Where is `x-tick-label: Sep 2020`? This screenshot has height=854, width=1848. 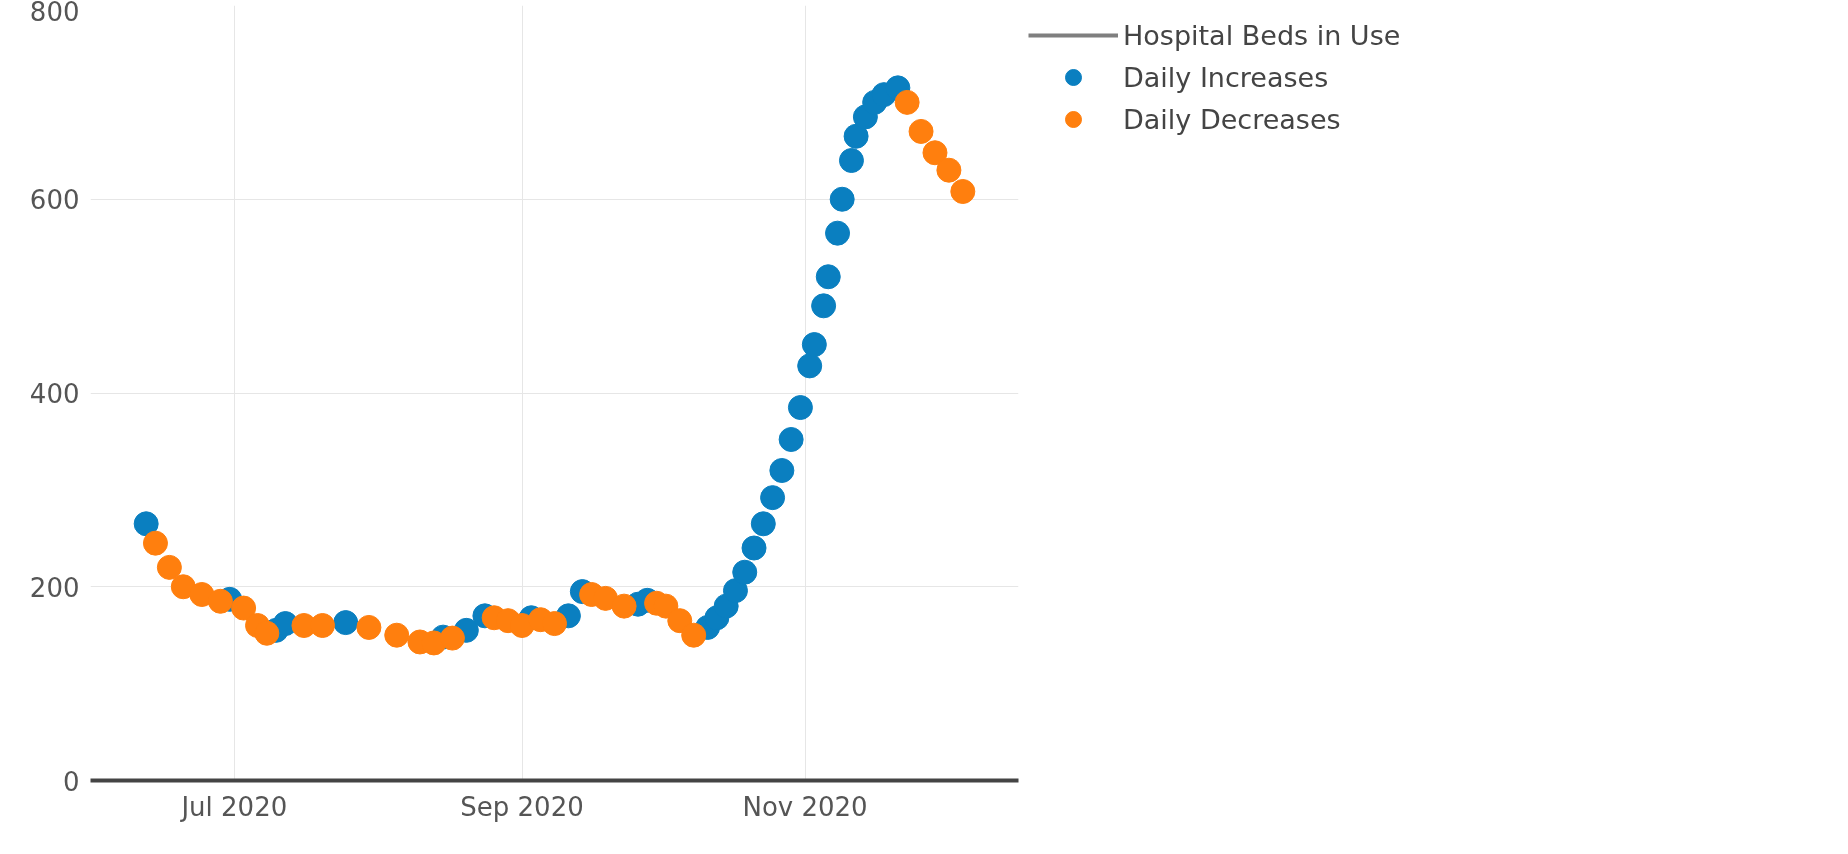
x-tick-label: Sep 2020 is located at coordinates (522, 806).